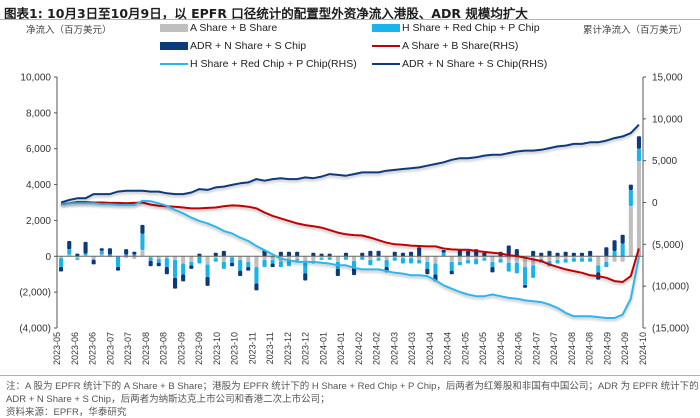 This screenshot has height=418, width=700. Describe the element at coordinates (386, 46) in the screenshot. I see `legend-swatch-a-share-rhs` at that location.